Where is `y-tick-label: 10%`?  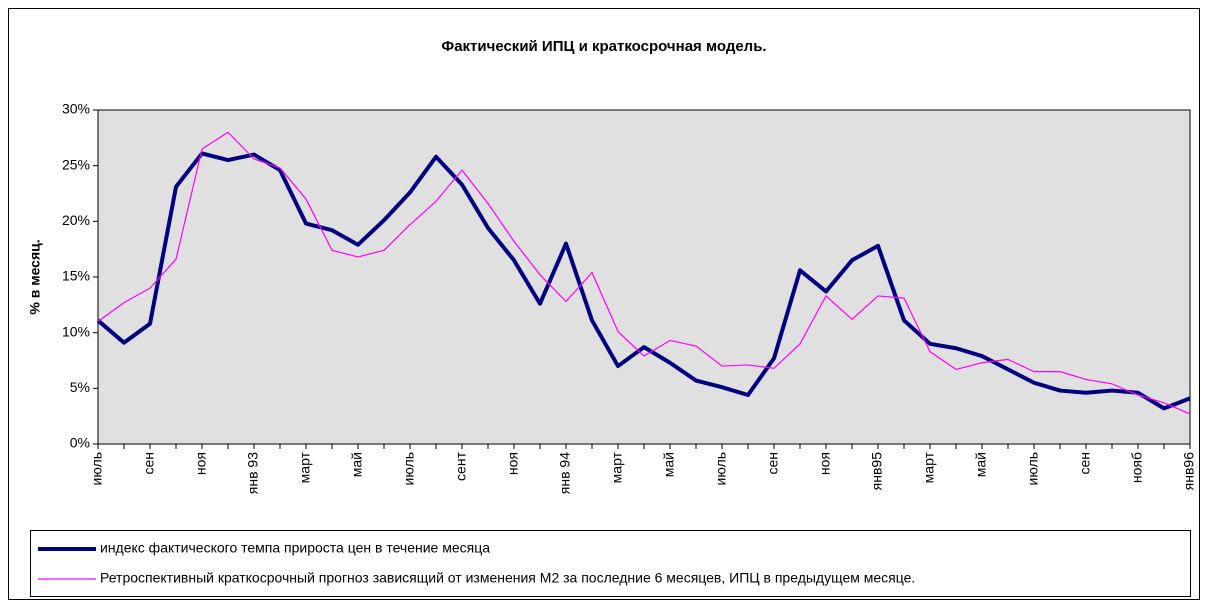 y-tick-label: 10% is located at coordinates (76, 331).